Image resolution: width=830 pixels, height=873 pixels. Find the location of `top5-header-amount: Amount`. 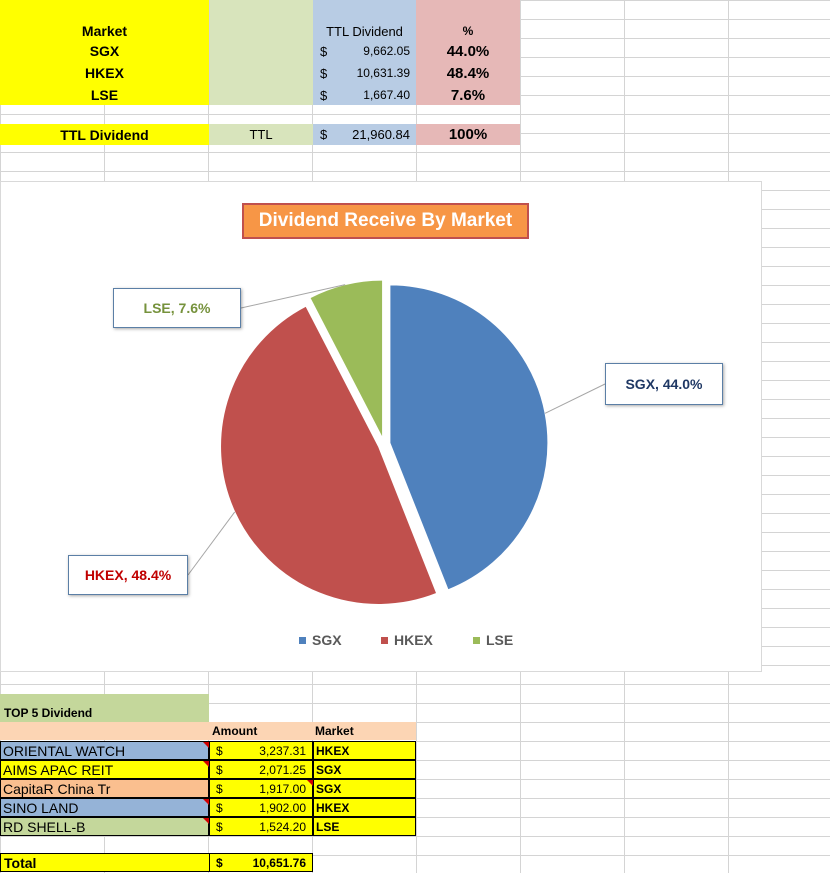

top5-header-amount: Amount is located at coordinates (235, 731).